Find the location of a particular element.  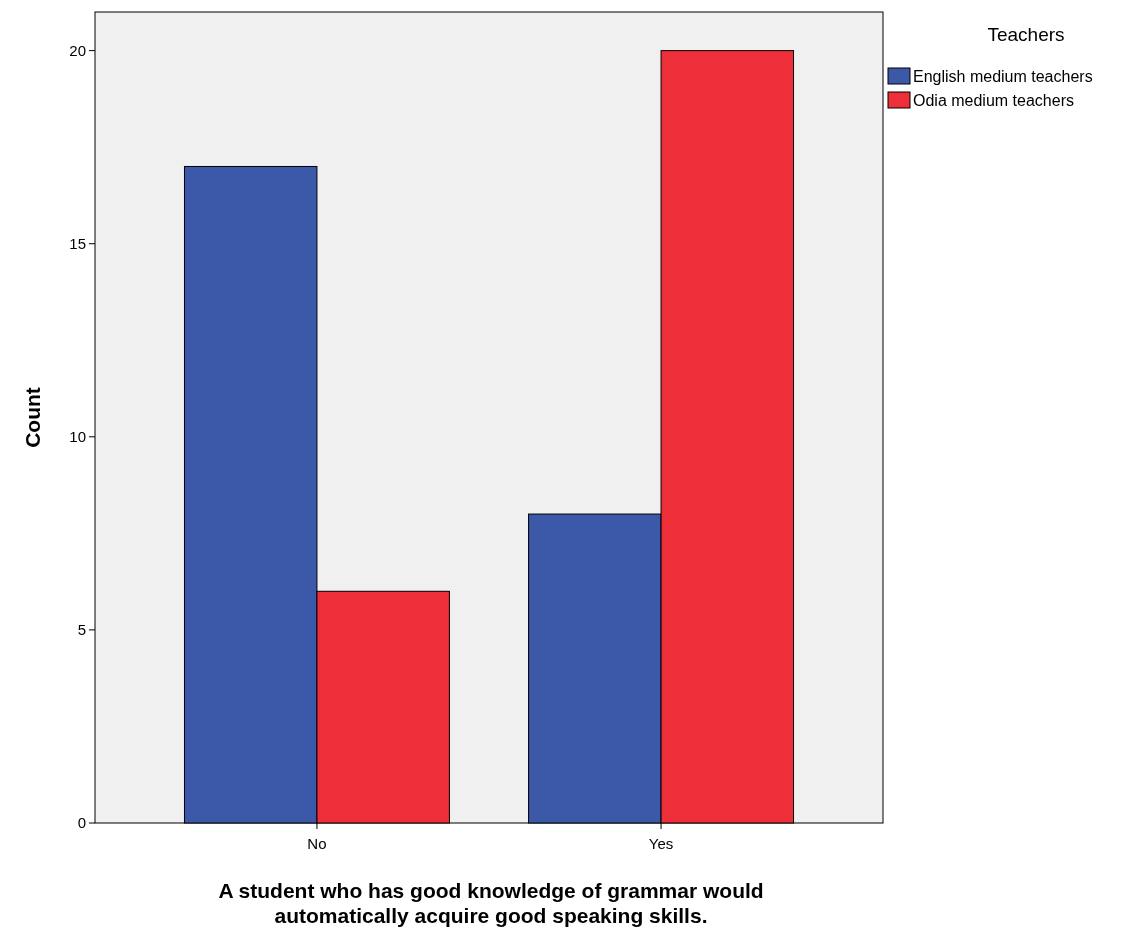

x-tick-label: Yes is located at coordinates (661, 843).